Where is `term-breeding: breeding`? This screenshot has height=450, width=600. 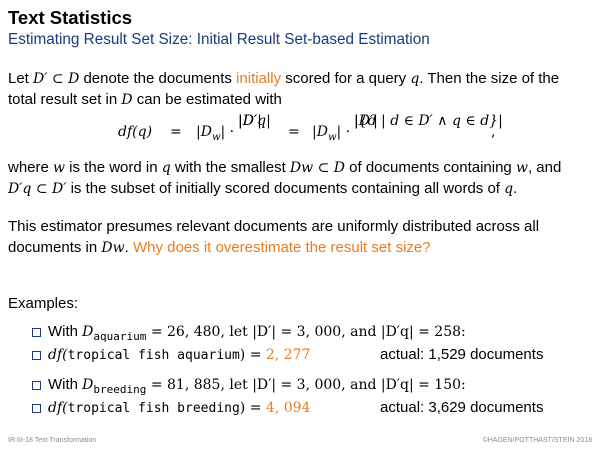
term-breeding: breeding is located at coordinates (120, 389).